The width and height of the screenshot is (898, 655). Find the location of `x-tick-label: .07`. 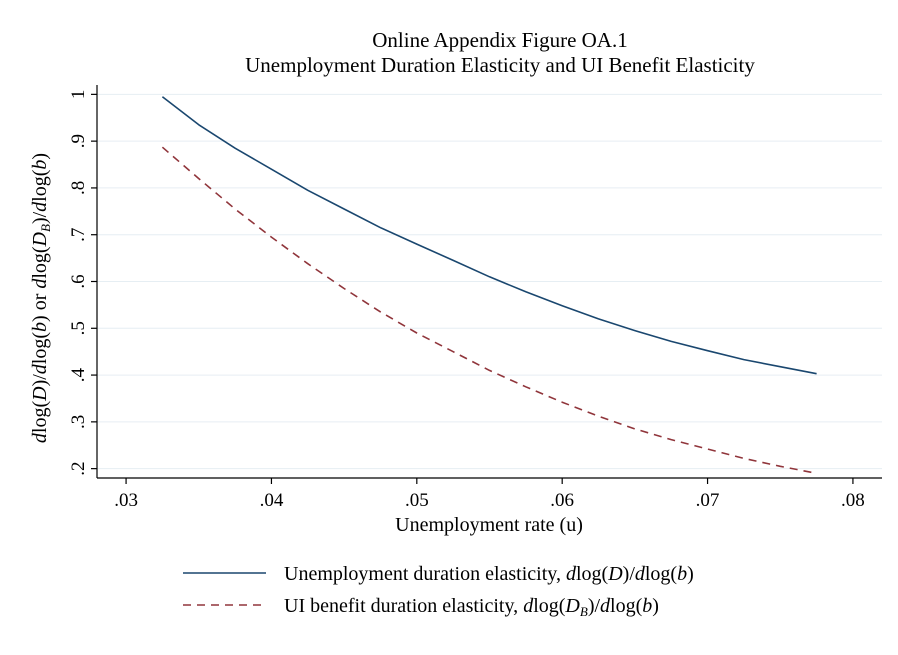

x-tick-label: .07 is located at coordinates (708, 500).